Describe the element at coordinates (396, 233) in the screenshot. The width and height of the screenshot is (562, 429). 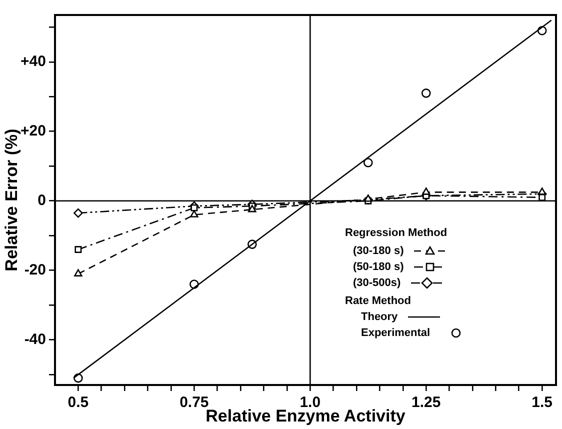
I see `legend-title: Regression Method` at that location.